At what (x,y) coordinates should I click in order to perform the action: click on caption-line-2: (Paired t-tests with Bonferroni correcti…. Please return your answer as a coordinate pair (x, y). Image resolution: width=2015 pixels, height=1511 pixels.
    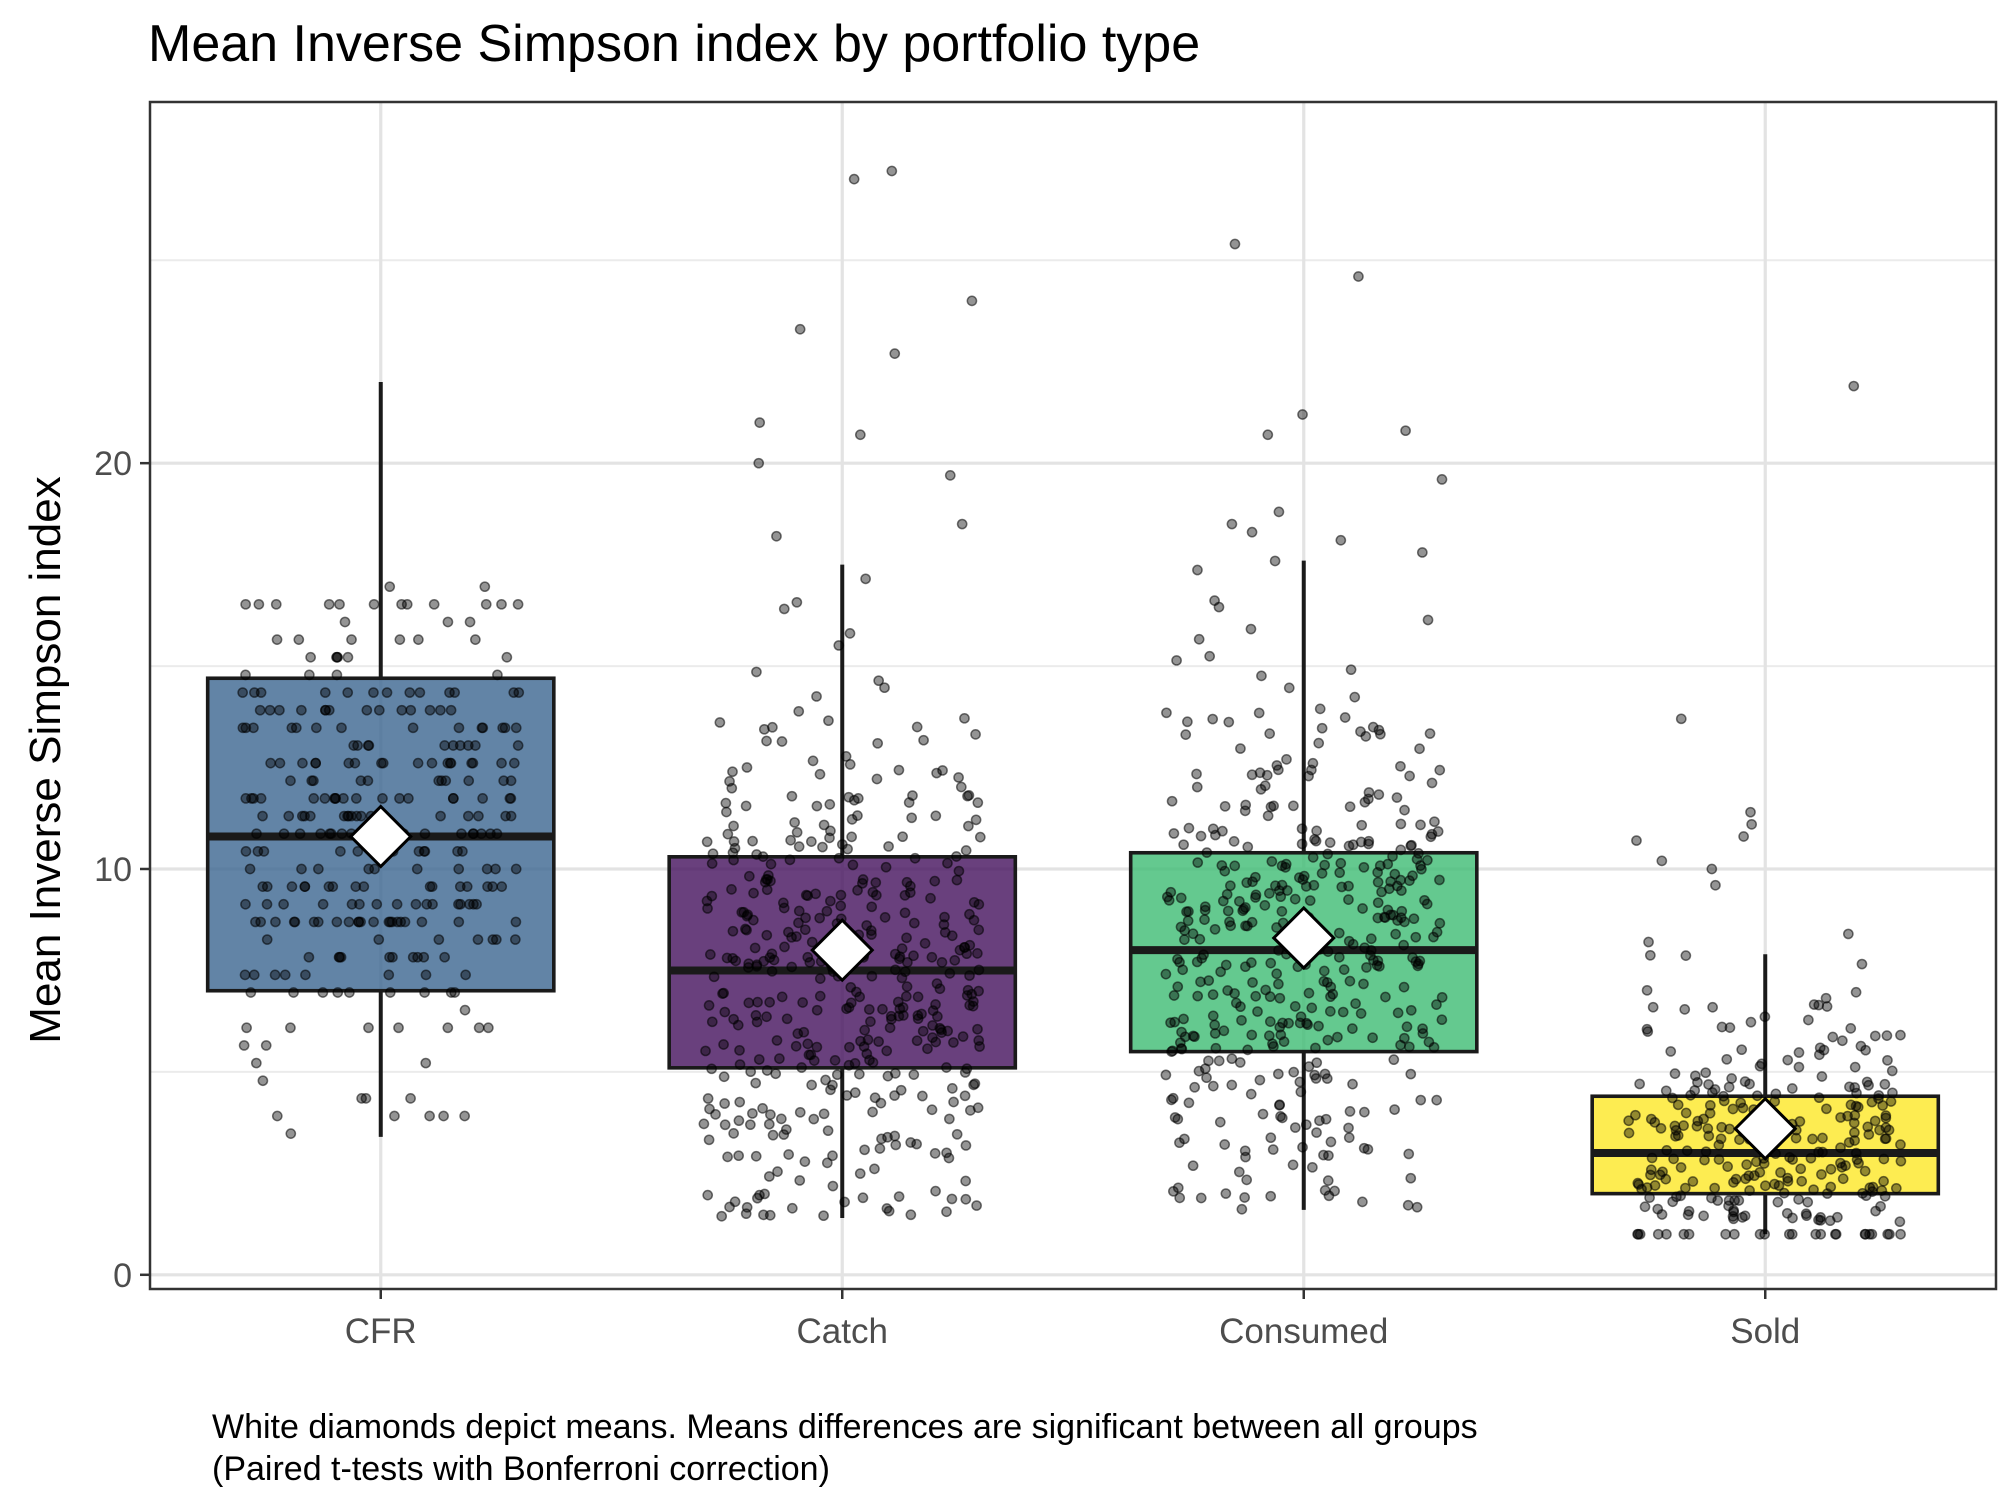
    Looking at the image, I should click on (521, 1469).